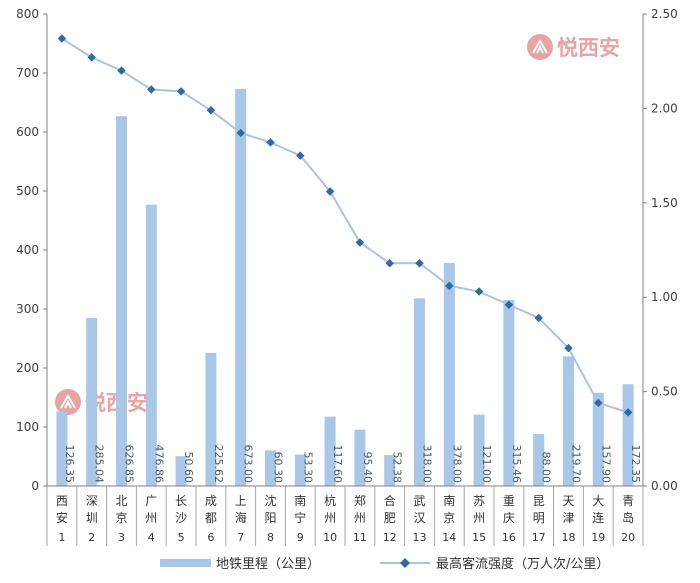 The width and height of the screenshot is (700, 583). Describe the element at coordinates (419, 501) in the screenshot. I see `category-label: 武` at that location.